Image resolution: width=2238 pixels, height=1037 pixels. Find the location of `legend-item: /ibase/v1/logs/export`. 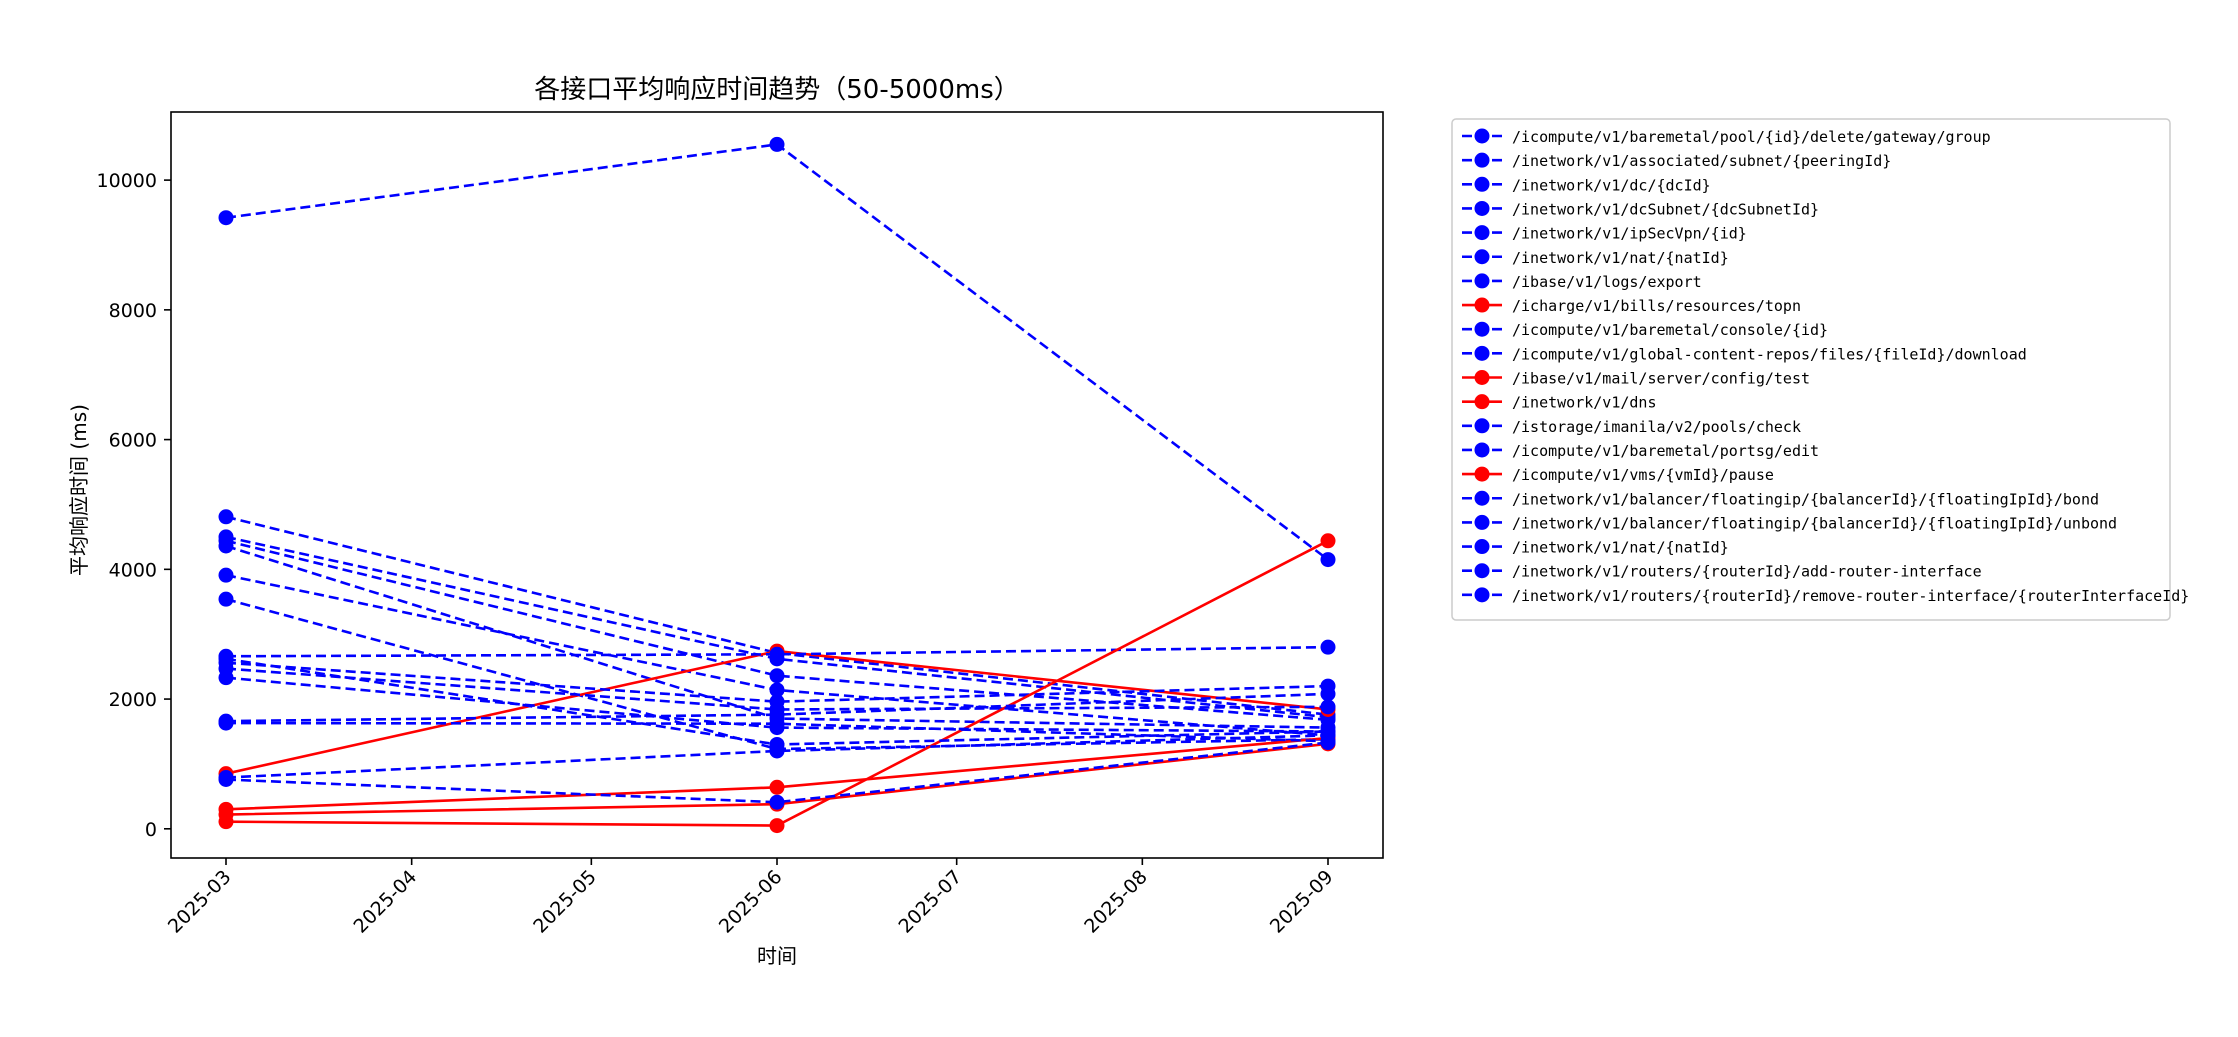

legend-item: /ibase/v1/logs/export is located at coordinates (1582, 282).